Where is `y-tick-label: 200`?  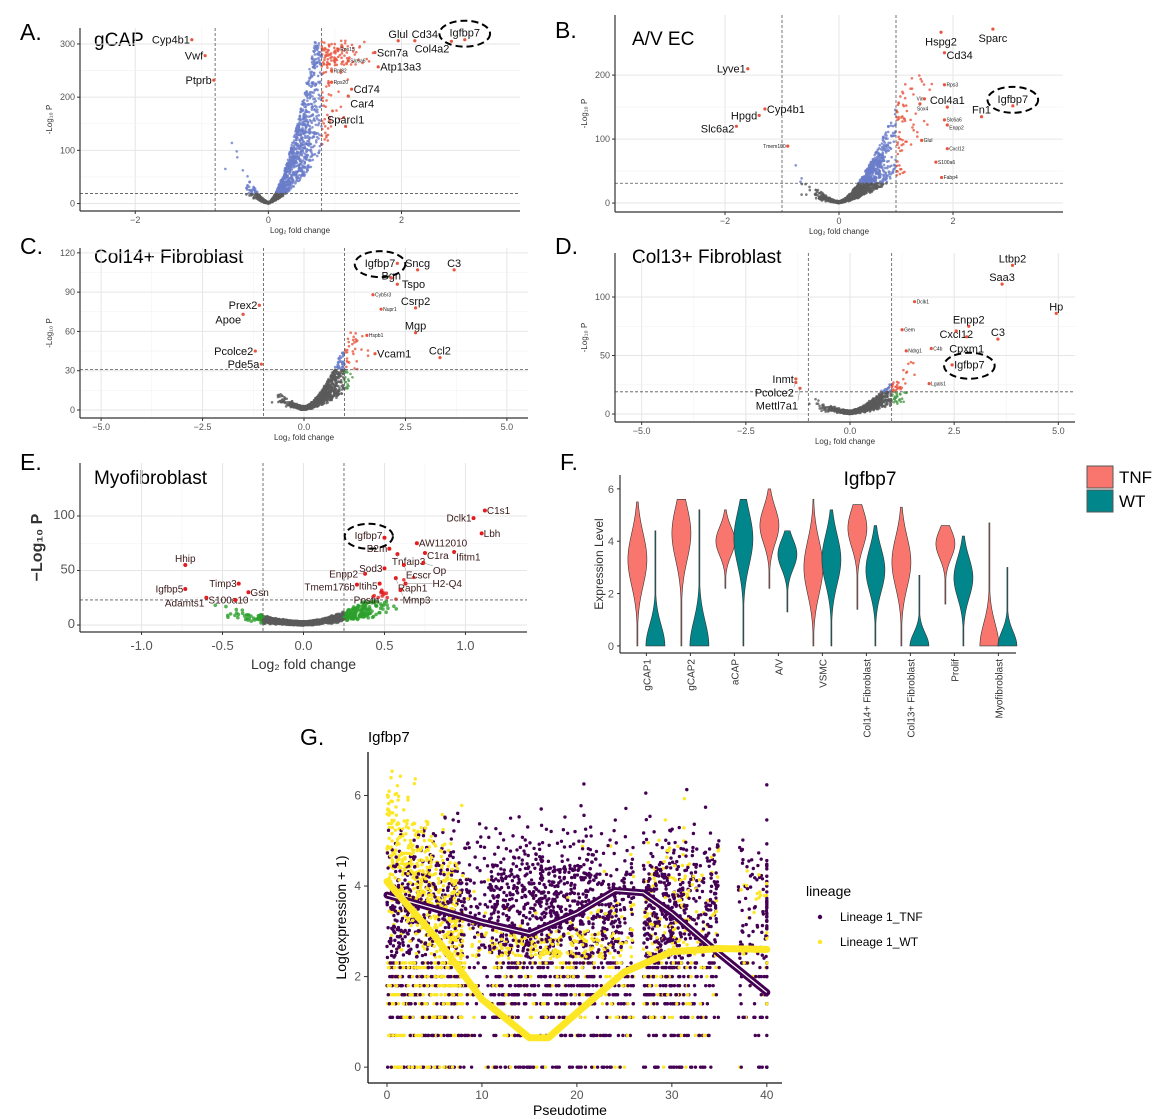
y-tick-label: 200 is located at coordinates (67, 97).